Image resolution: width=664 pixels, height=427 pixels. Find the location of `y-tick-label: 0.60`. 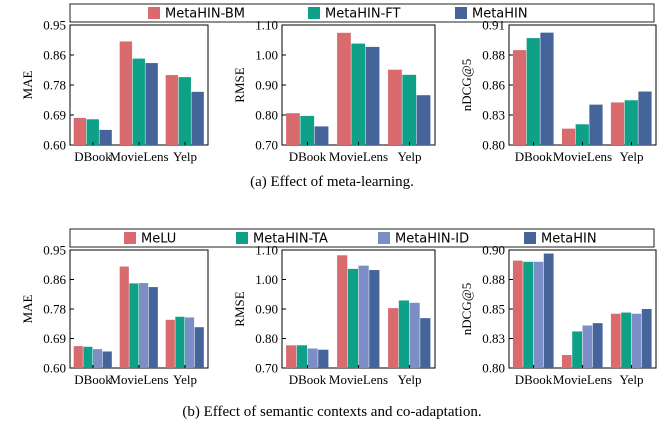

y-tick-label: 0.60 is located at coordinates (54, 368).